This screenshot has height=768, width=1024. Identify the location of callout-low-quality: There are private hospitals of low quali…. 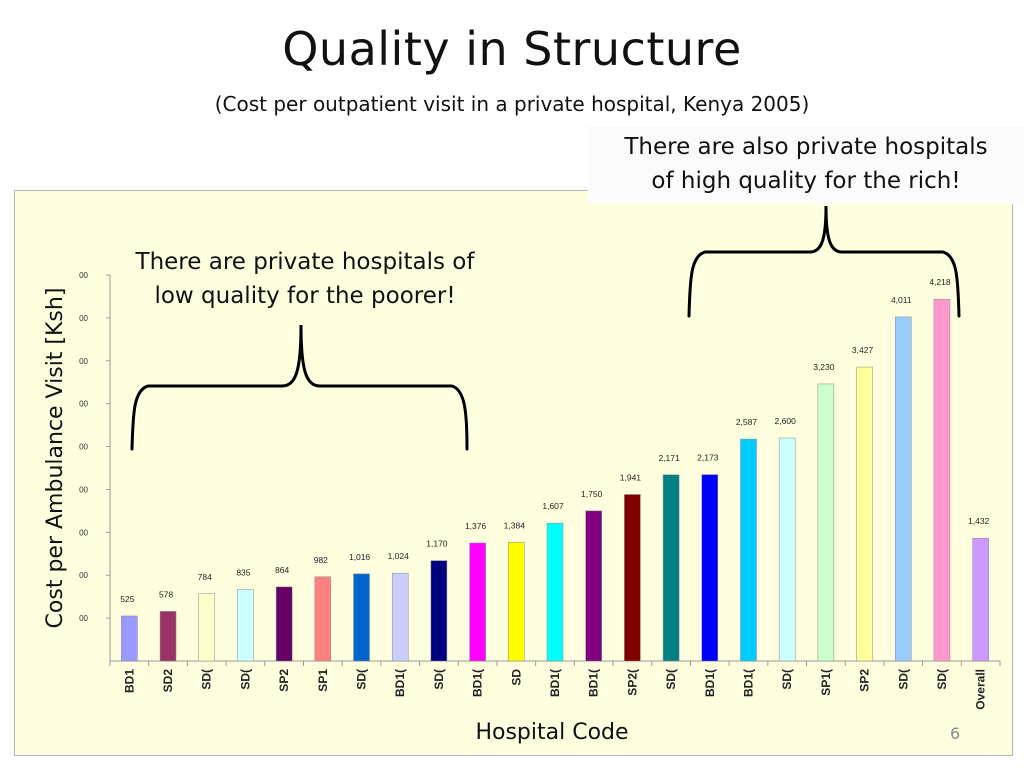
(305, 279).